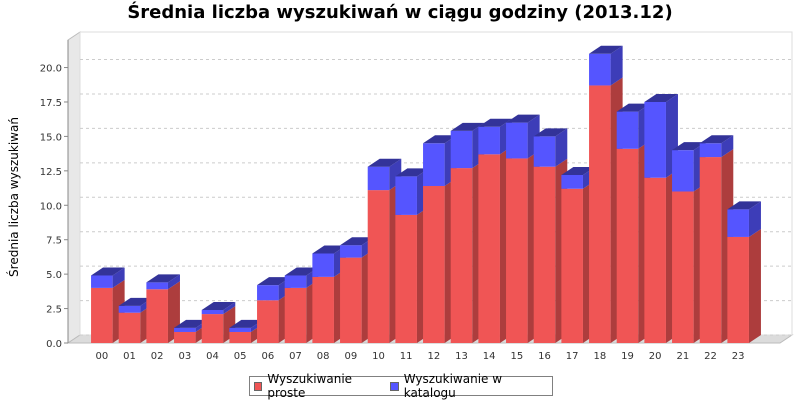 The height and width of the screenshot is (400, 800). I want to click on x-tick-label: 07, so click(295, 356).